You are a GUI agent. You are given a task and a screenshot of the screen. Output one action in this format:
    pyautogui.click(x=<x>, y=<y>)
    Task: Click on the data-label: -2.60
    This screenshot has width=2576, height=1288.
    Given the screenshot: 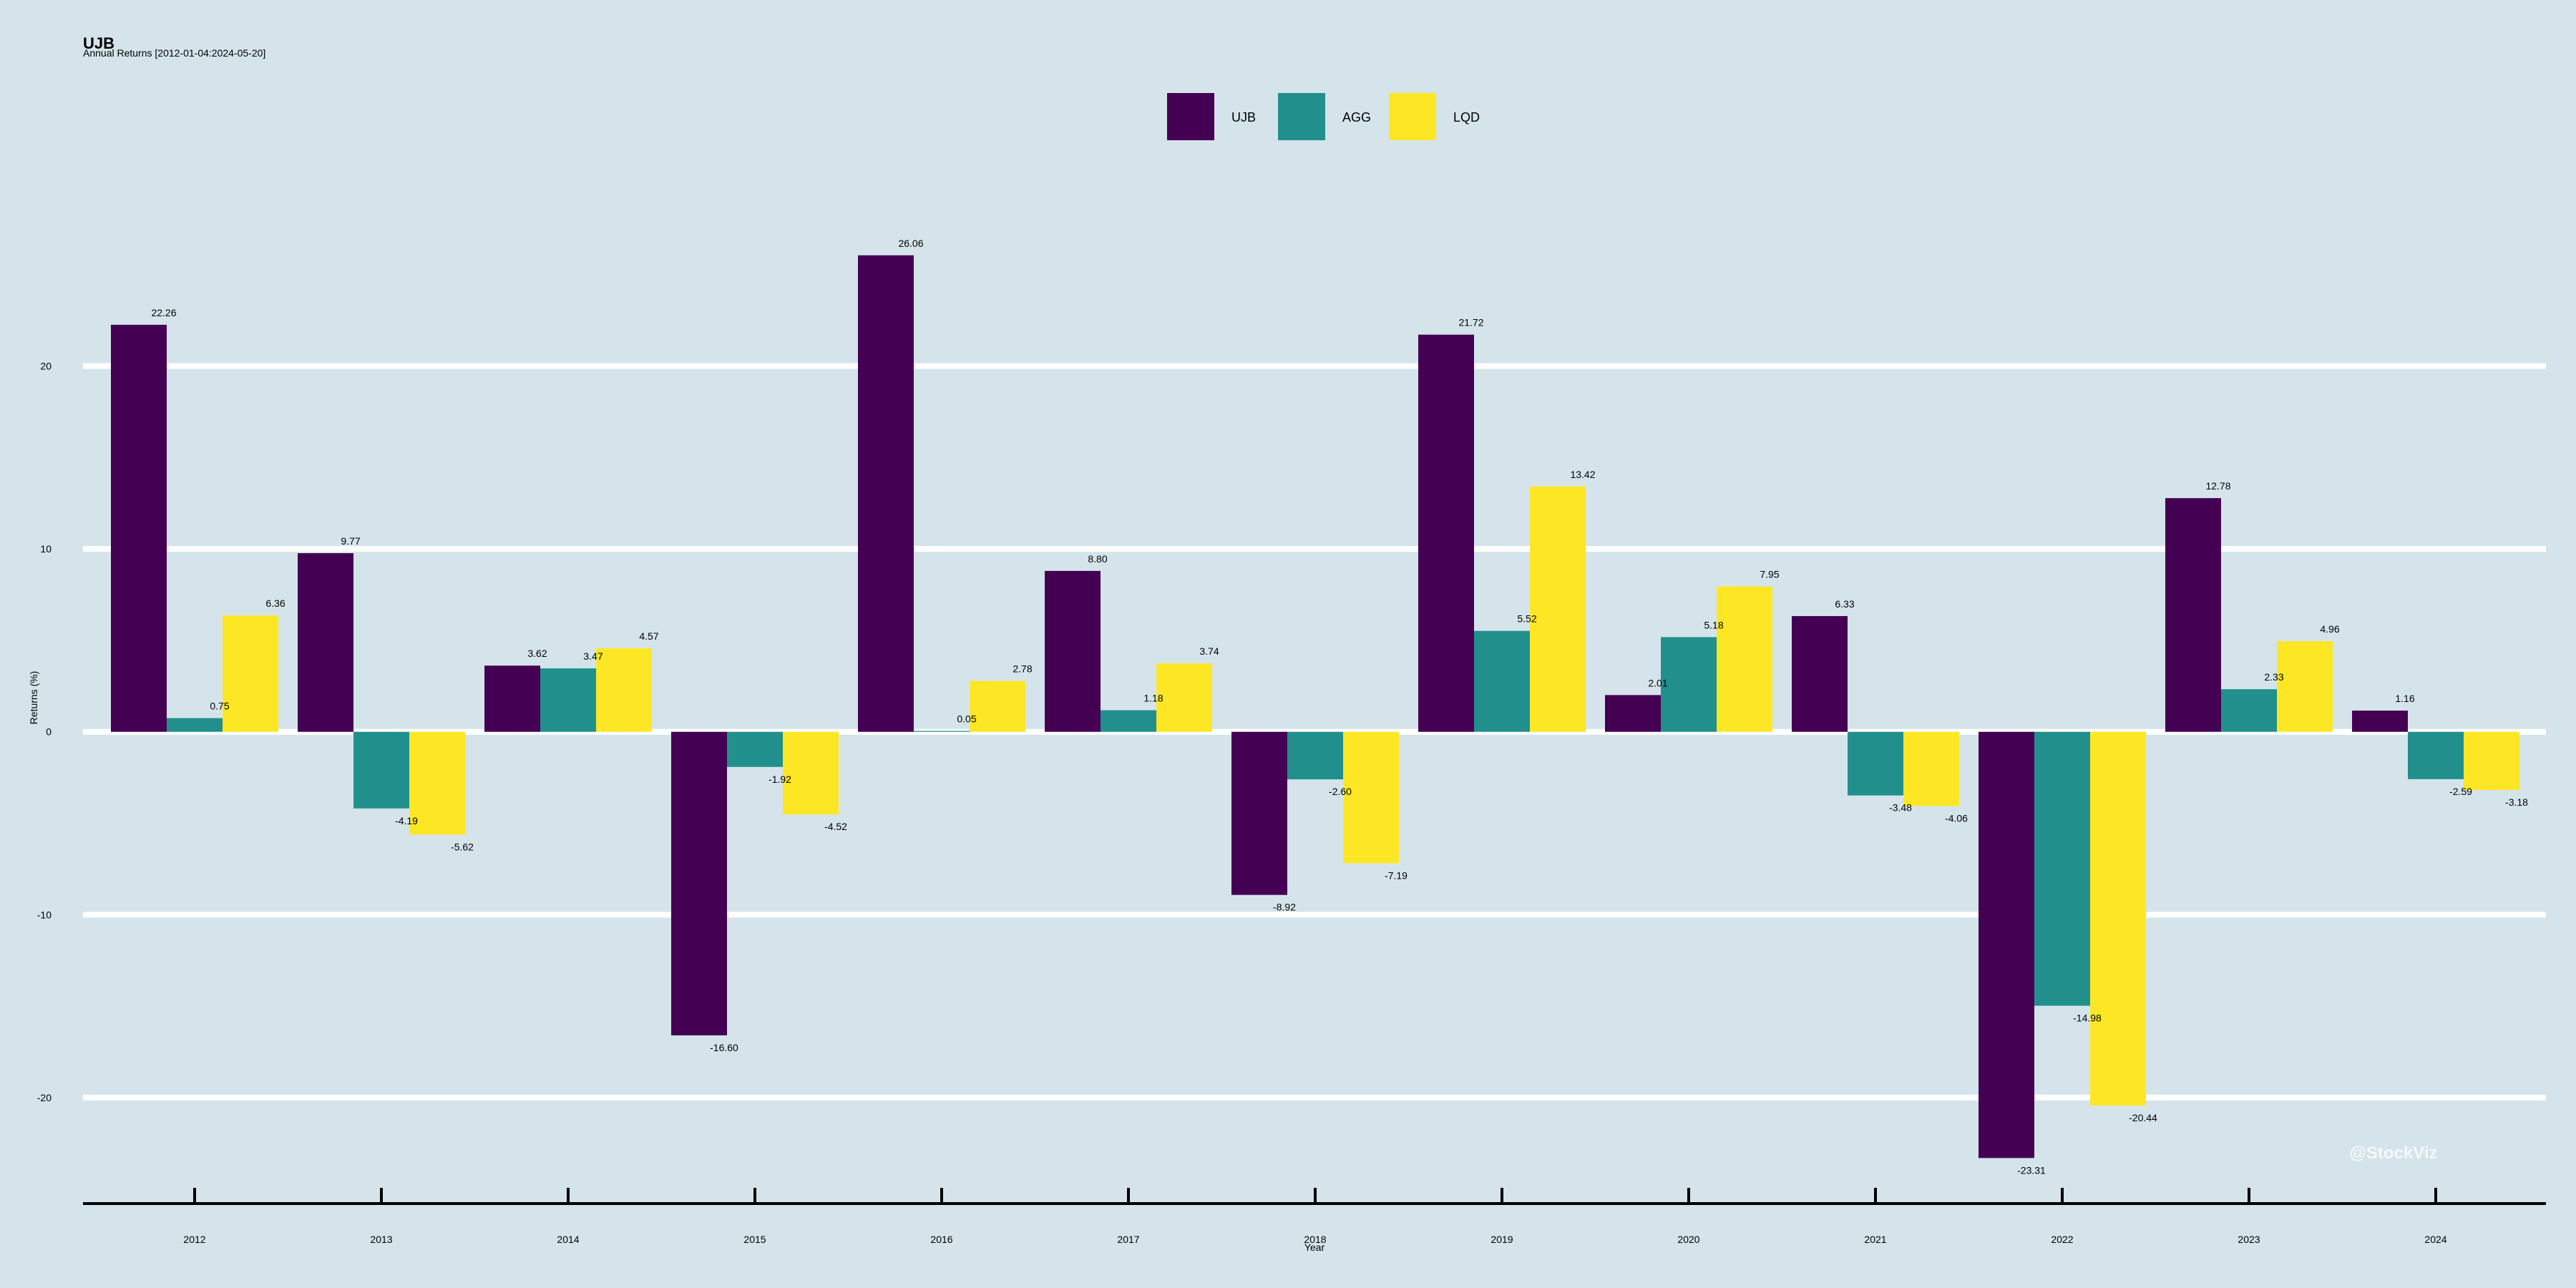 What is the action you would take?
    pyautogui.click(x=1340, y=791)
    